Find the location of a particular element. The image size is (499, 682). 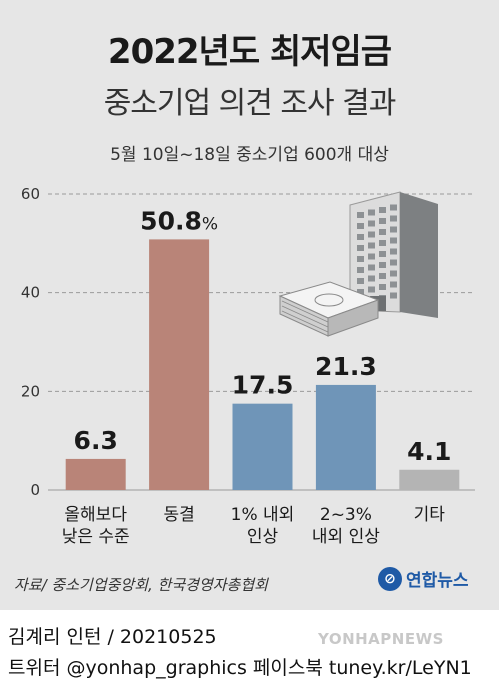

office-building-icon is located at coordinates (393, 254).